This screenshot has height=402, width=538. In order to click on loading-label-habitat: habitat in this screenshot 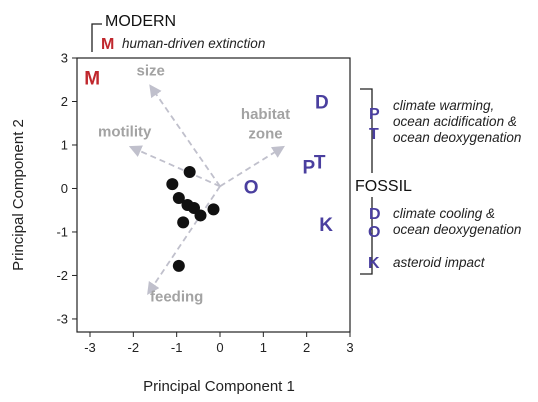, I will do `click(265, 114)`.